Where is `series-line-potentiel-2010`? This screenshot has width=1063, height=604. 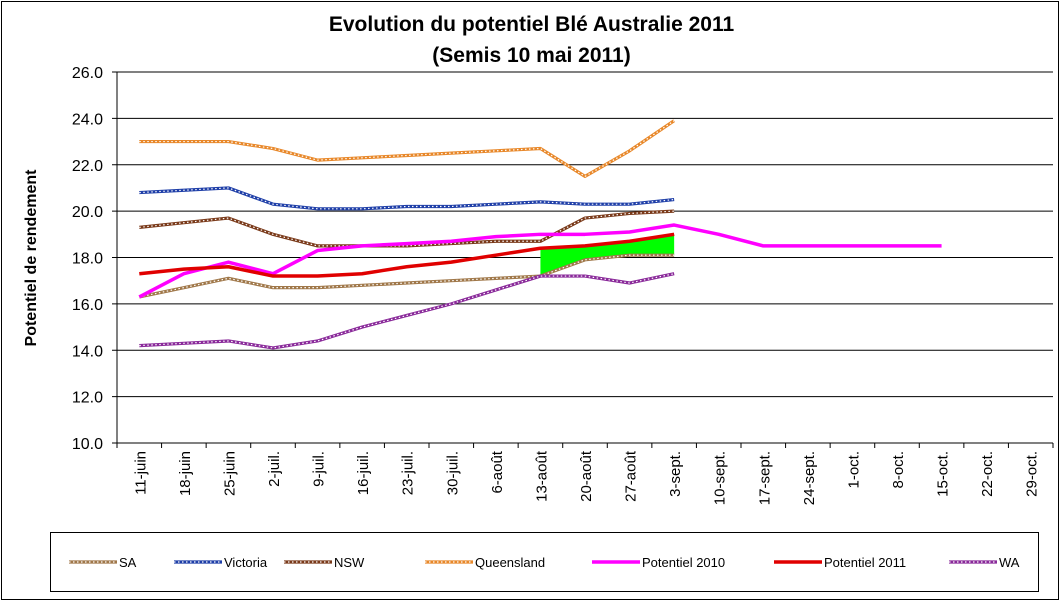 series-line-potentiel-2010 is located at coordinates (540, 261).